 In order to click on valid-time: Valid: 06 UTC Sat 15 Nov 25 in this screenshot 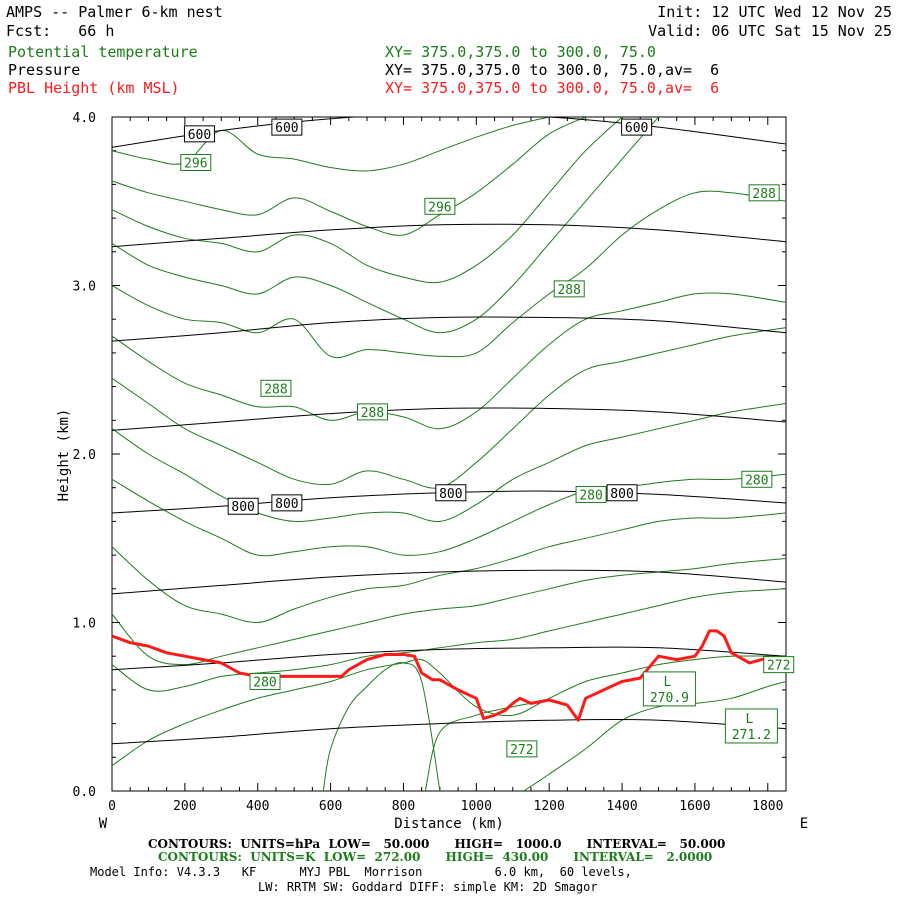, I will do `click(770, 31)`.